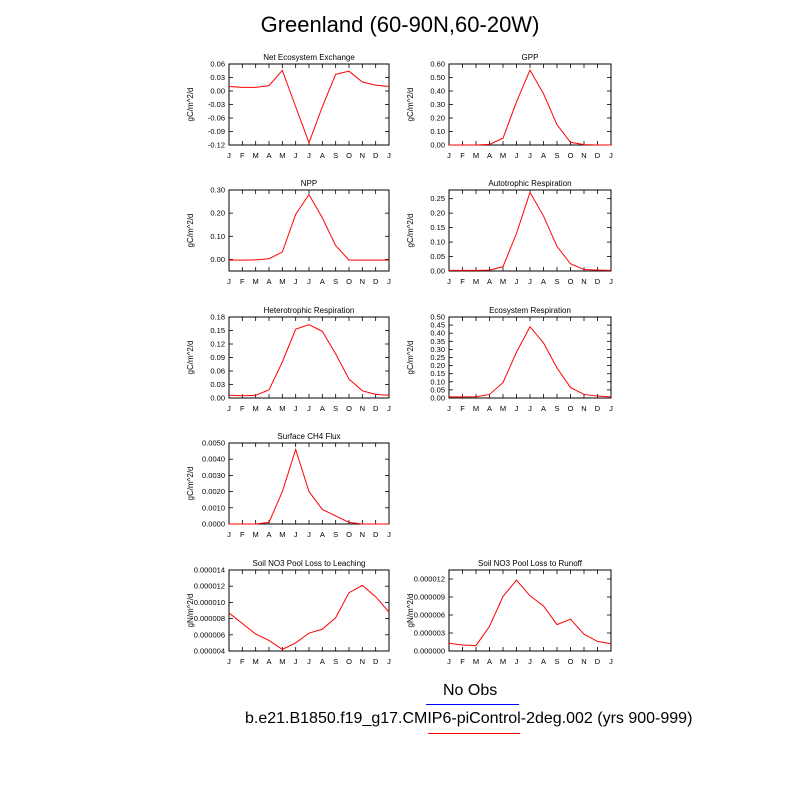  What do you see at coordinates (530, 57) in the screenshot?
I see `panel-title: GPP` at bounding box center [530, 57].